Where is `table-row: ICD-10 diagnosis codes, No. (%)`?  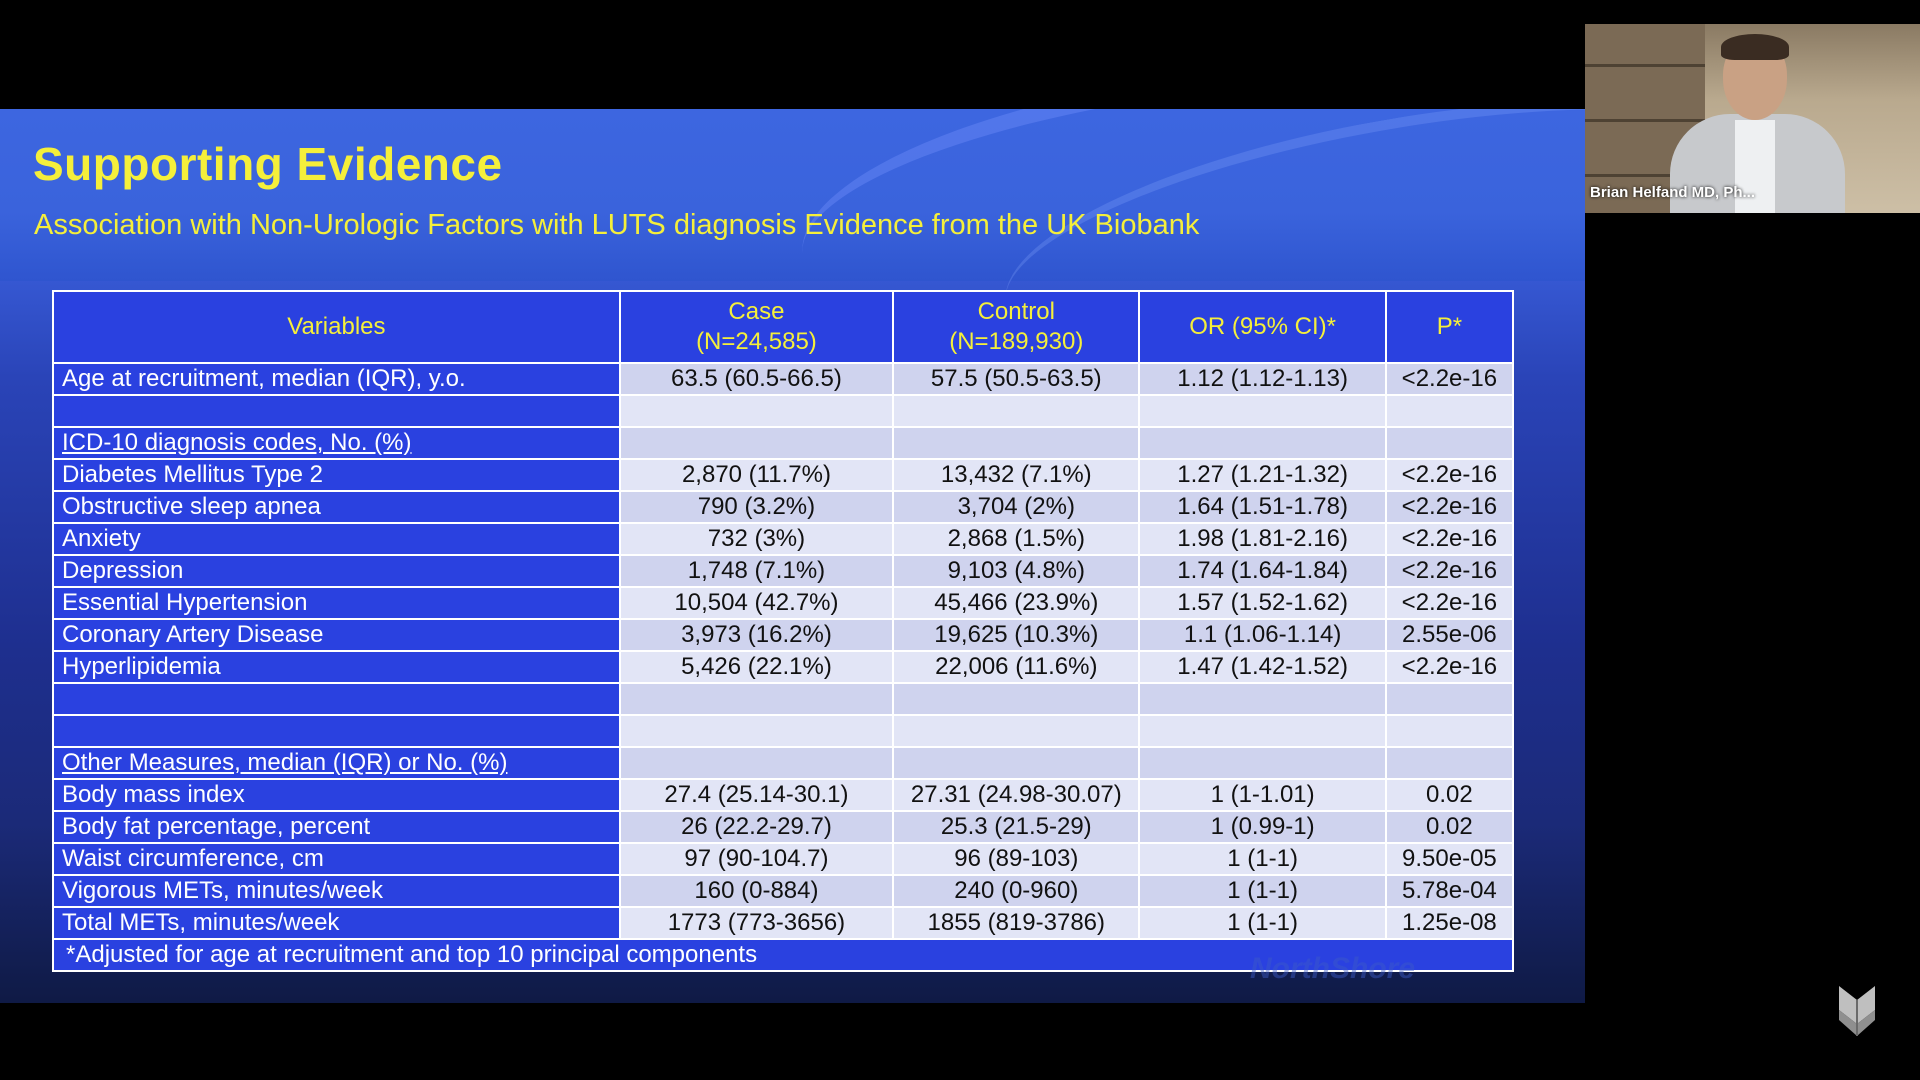 table-row: ICD-10 diagnosis codes, No. (%) is located at coordinates (783, 443).